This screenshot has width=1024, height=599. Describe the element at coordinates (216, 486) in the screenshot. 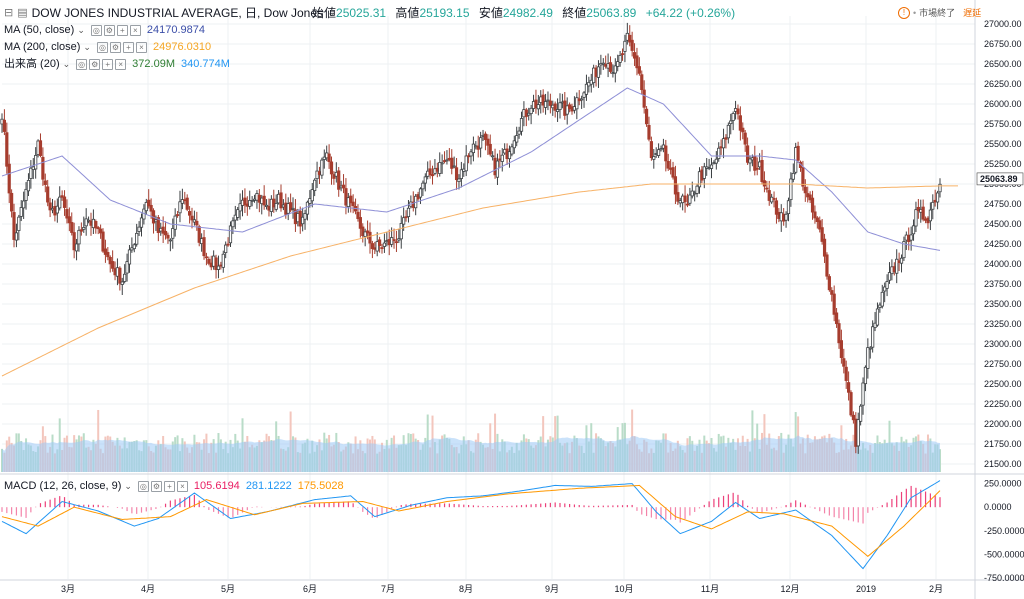

I see `macd-hist-value: 105.6194` at that location.